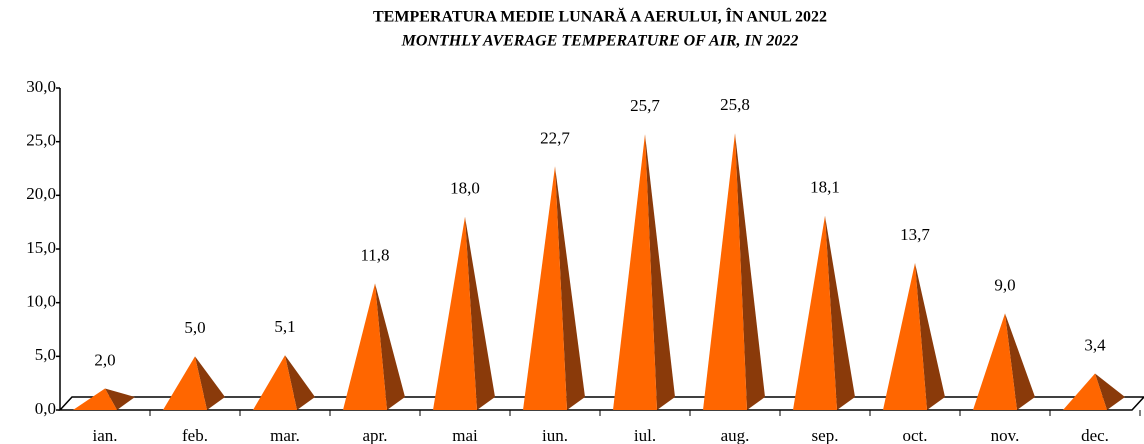  Describe the element at coordinates (555, 137) in the screenshot. I see `value-label: 22,7` at that location.